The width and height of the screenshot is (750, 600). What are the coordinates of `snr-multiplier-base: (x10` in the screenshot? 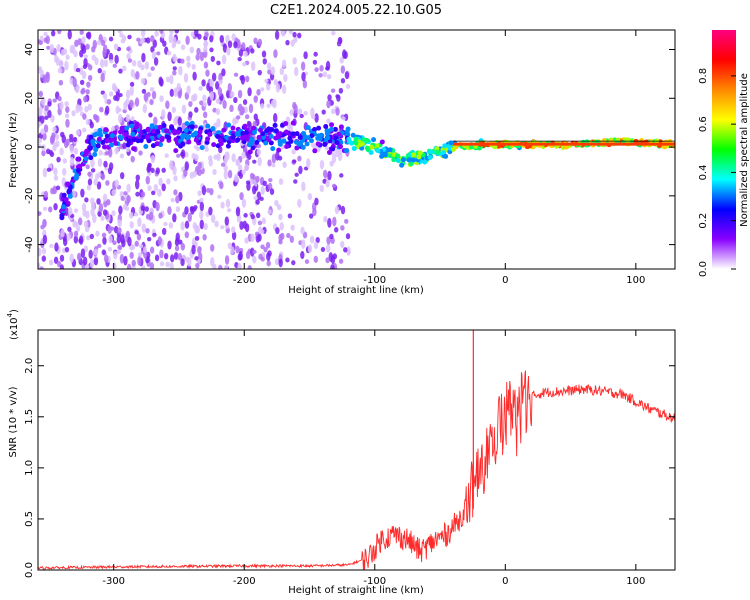 It's located at (14, 328).